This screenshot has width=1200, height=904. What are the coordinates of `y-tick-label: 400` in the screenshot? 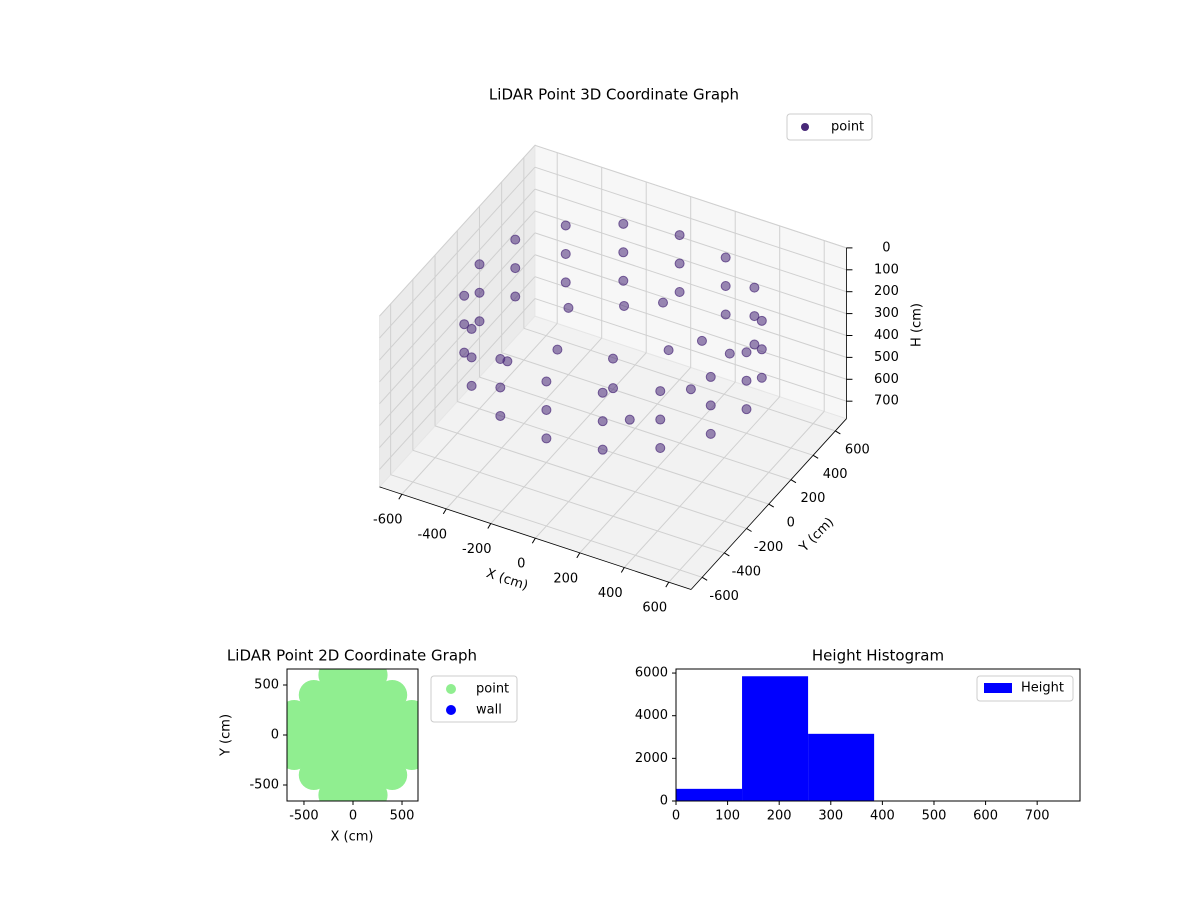 It's located at (835, 474).